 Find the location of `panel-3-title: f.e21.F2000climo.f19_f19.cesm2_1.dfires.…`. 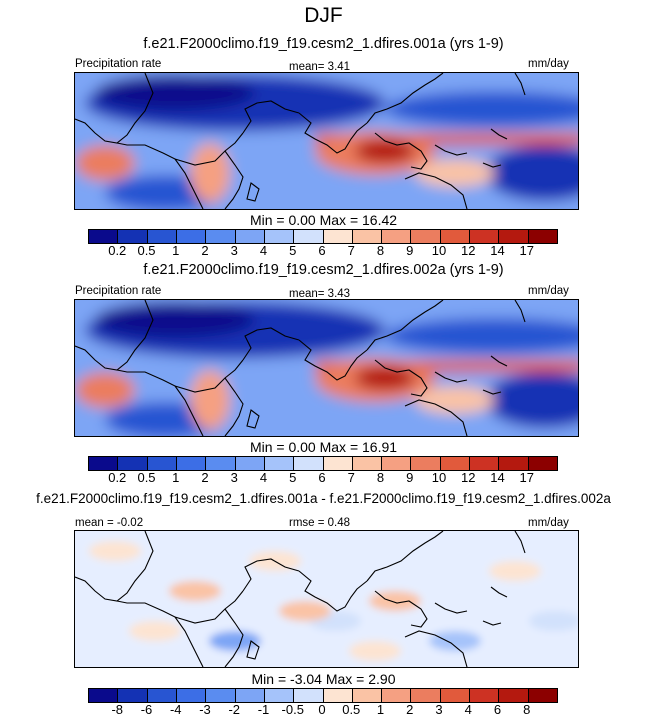

panel-3-title: f.e21.F2000climo.f19_f19.cesm2_1.dfires.… is located at coordinates (323, 498).